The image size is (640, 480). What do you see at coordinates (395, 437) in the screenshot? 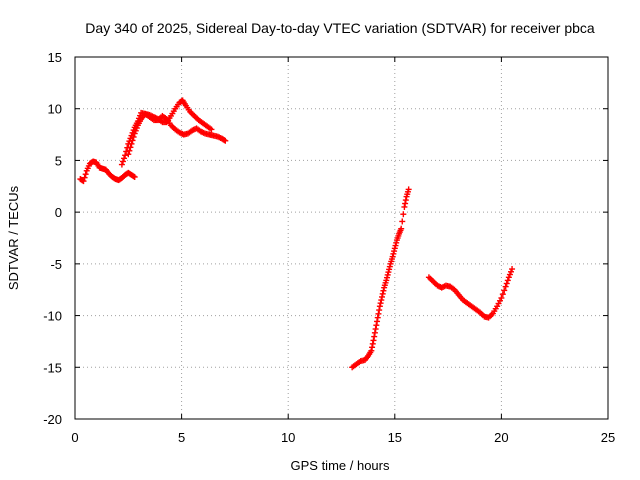
I see `x-tick-label: 15` at bounding box center [395, 437].